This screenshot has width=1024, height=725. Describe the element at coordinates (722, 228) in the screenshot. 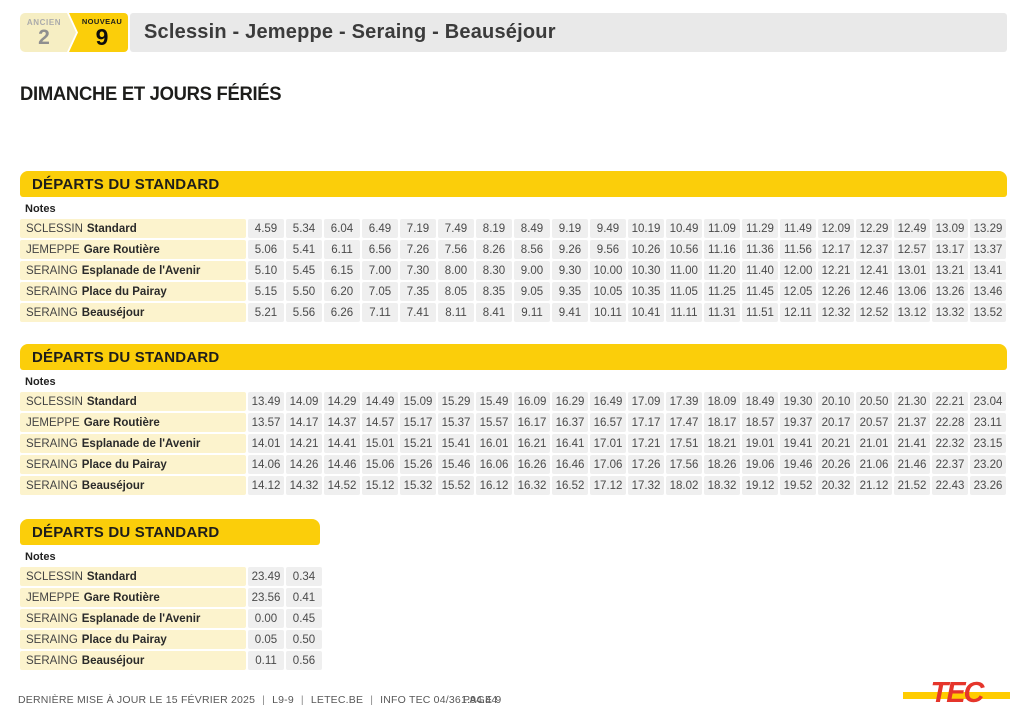

I see `departure-time-cell: 11.09` at that location.